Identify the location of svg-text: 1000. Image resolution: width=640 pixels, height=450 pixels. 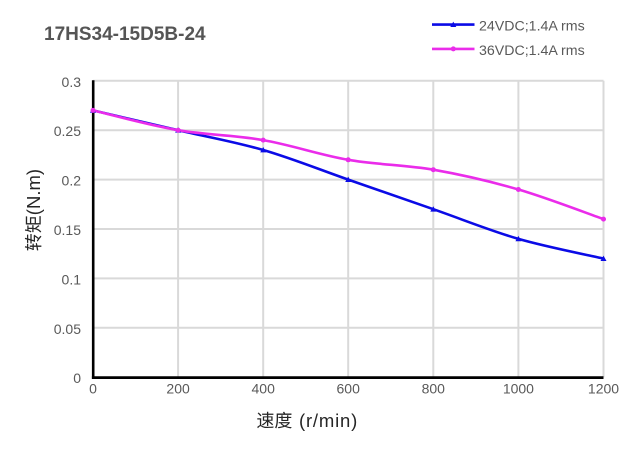
(518, 389).